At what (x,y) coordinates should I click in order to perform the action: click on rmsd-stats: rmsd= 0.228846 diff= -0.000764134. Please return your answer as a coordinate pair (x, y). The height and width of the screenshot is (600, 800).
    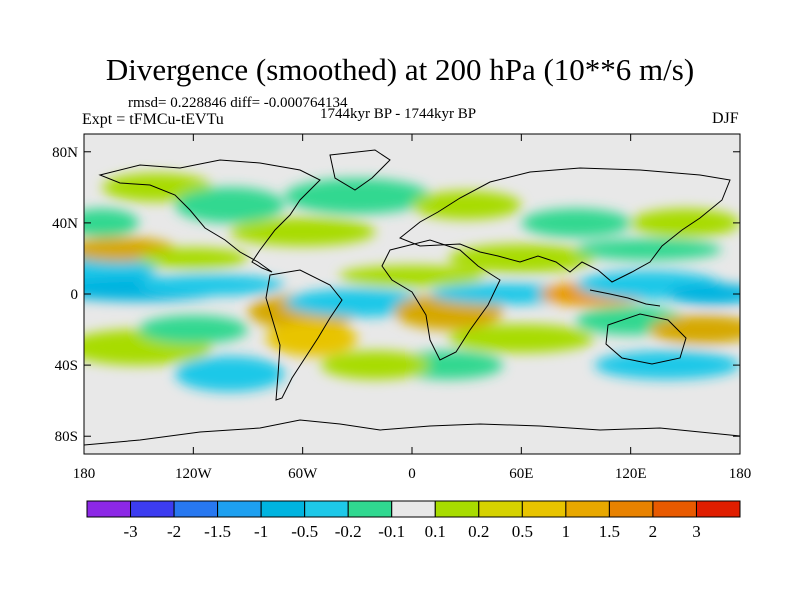
    Looking at the image, I should click on (238, 103).